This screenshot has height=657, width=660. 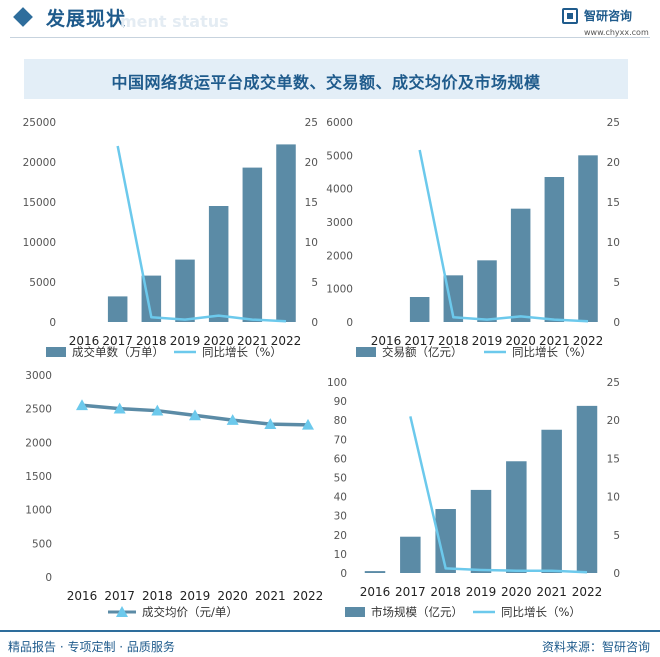 What do you see at coordinates (608, 16) in the screenshot?
I see `logo-name: 智研咨询` at bounding box center [608, 16].